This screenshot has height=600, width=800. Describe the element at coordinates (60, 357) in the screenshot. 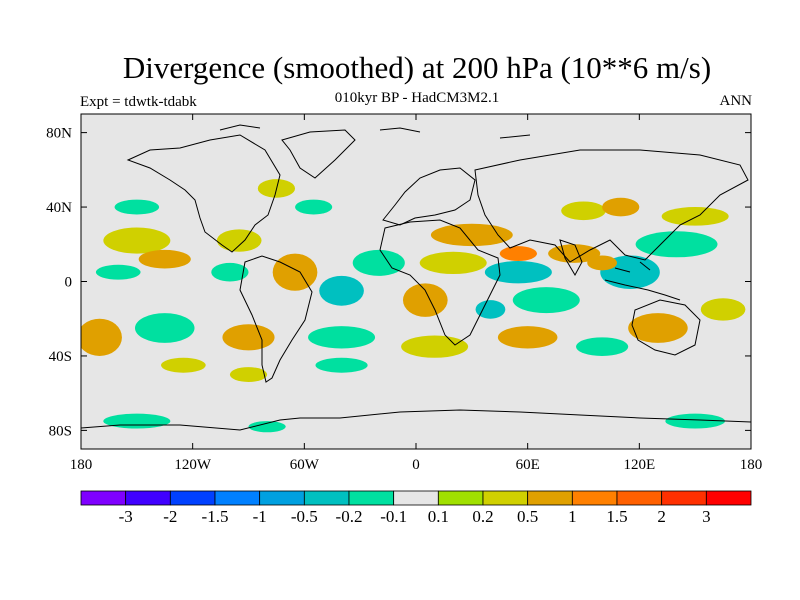

I see `lat-tick-label: 40S` at that location.